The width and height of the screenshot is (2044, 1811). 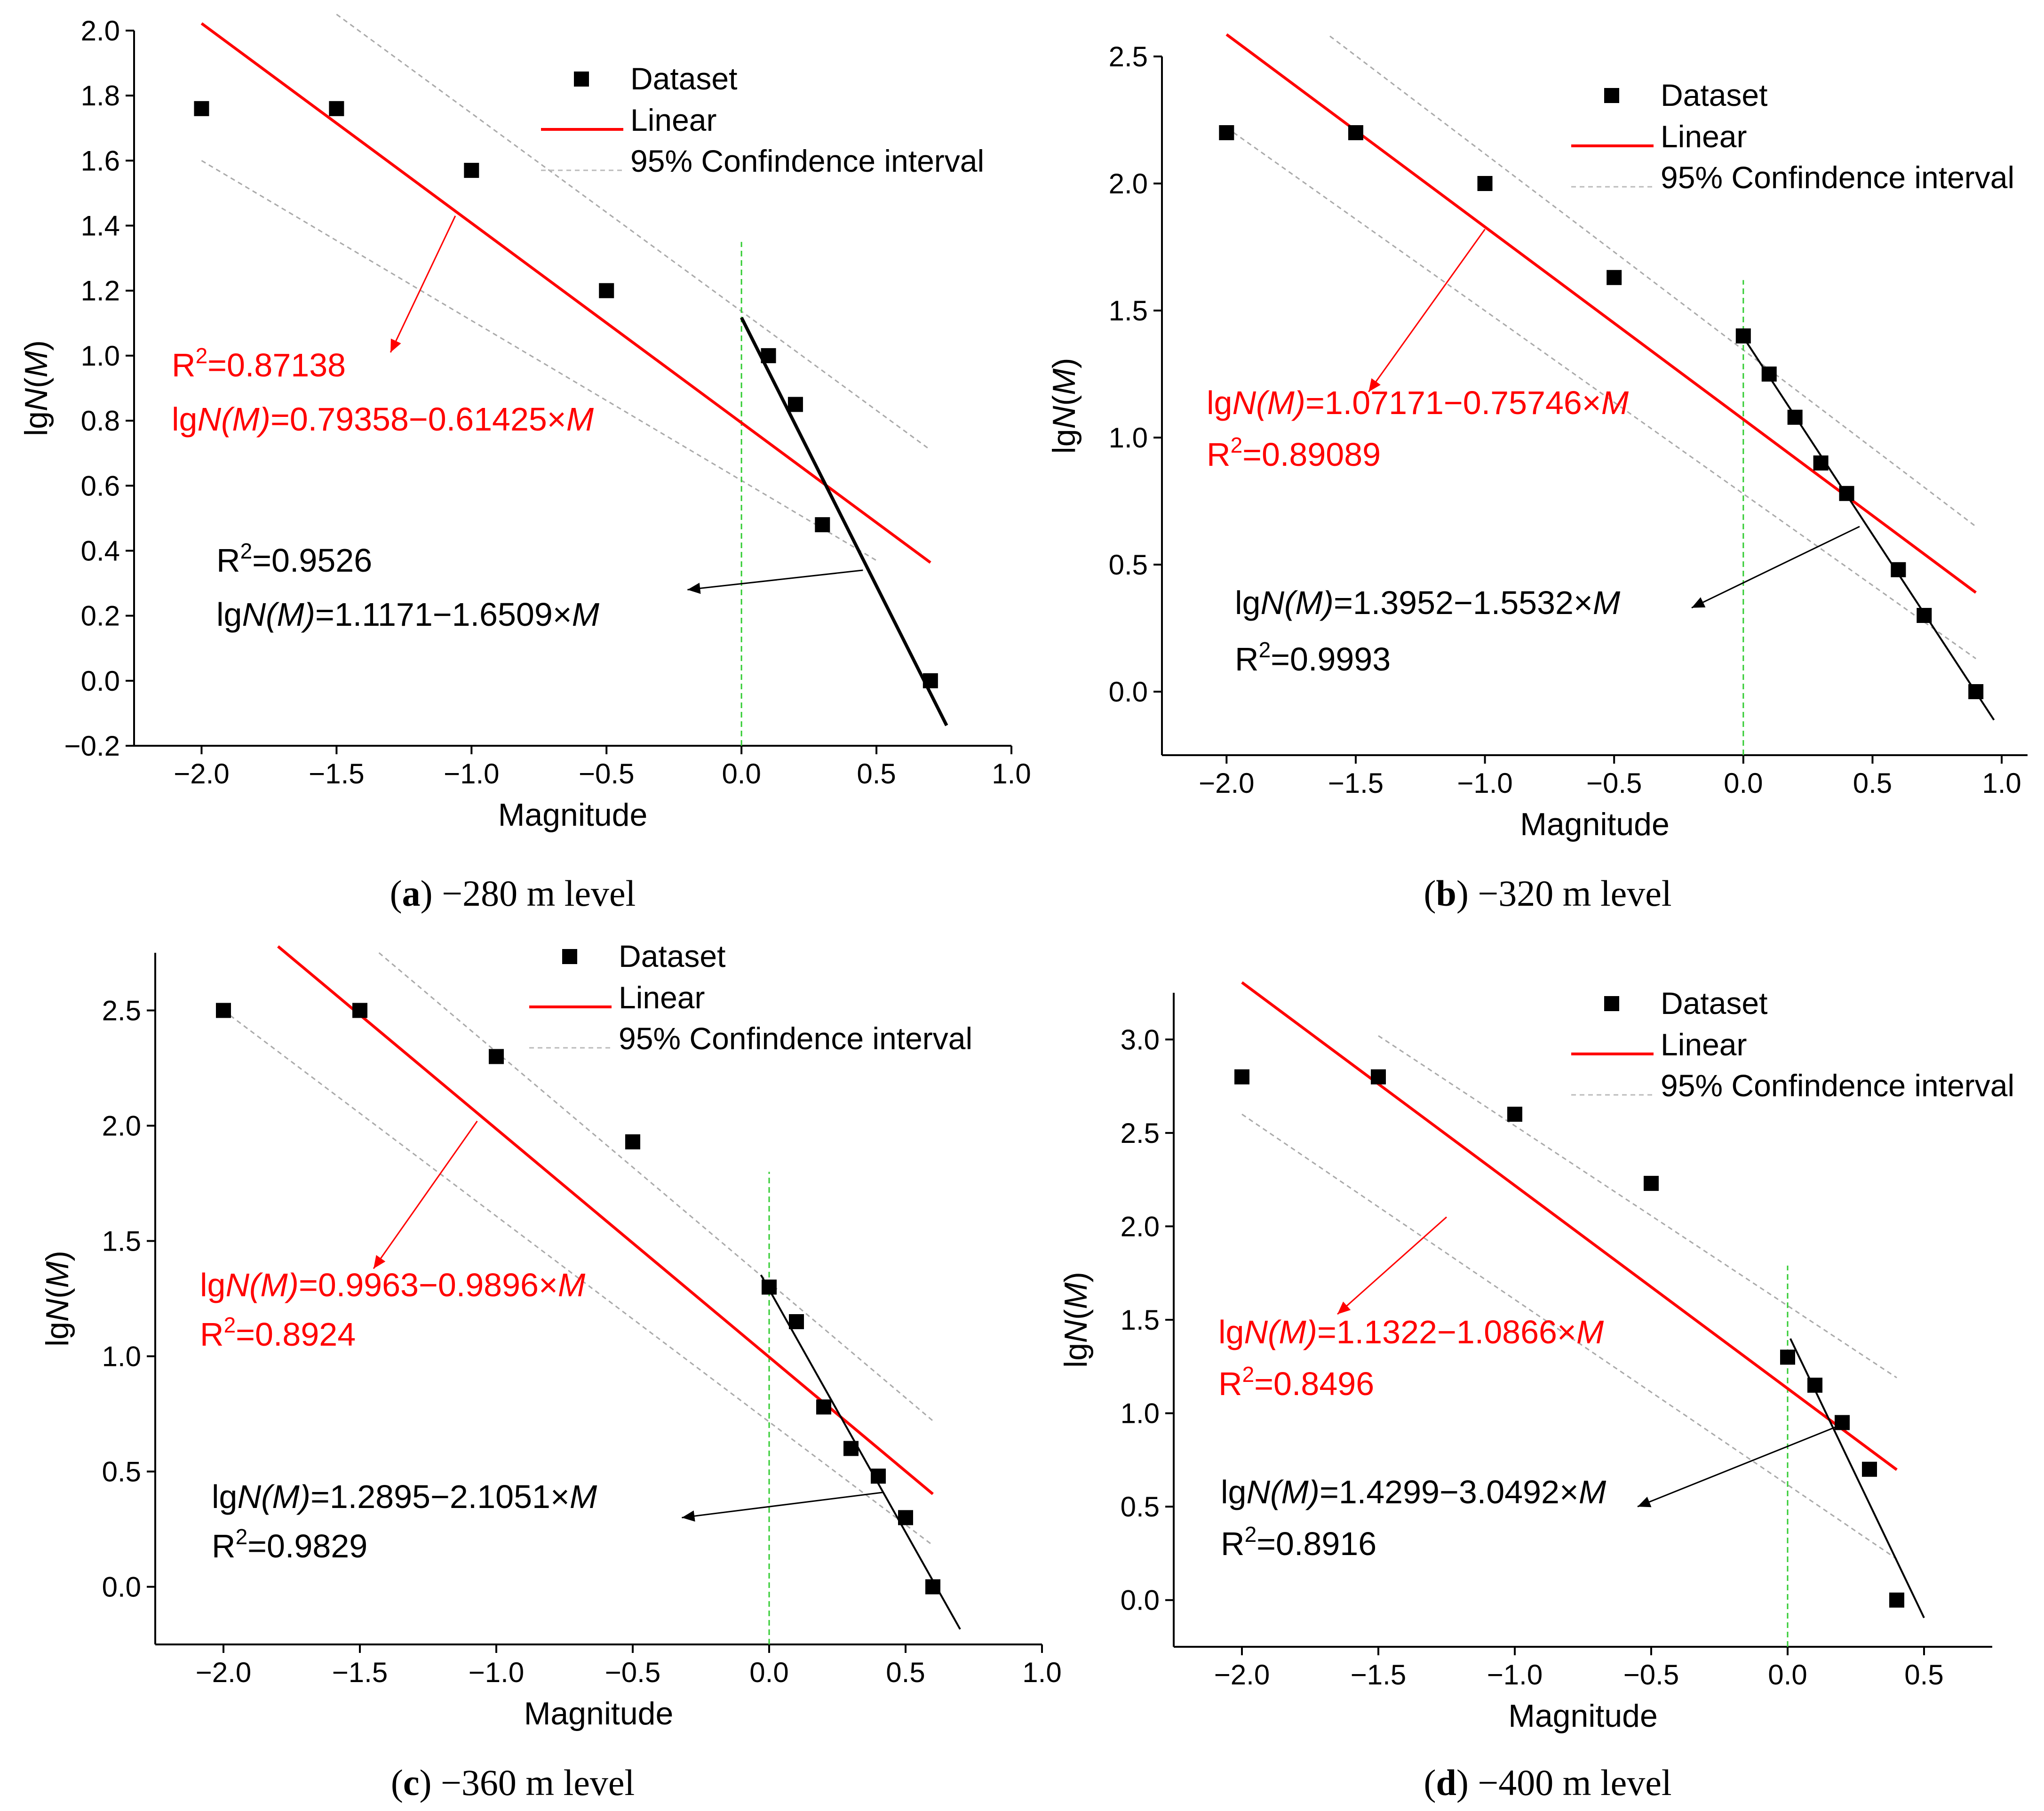 What do you see at coordinates (294, 559) in the screenshot?
I see `local-fit-r2: R2=0.9526` at bounding box center [294, 559].